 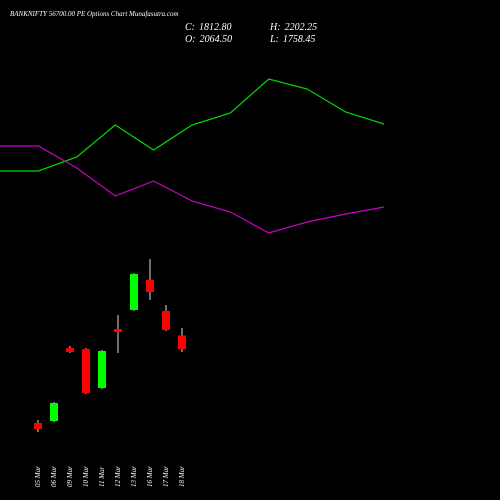 I want to click on summary-label: H:, so click(x=275, y=27).